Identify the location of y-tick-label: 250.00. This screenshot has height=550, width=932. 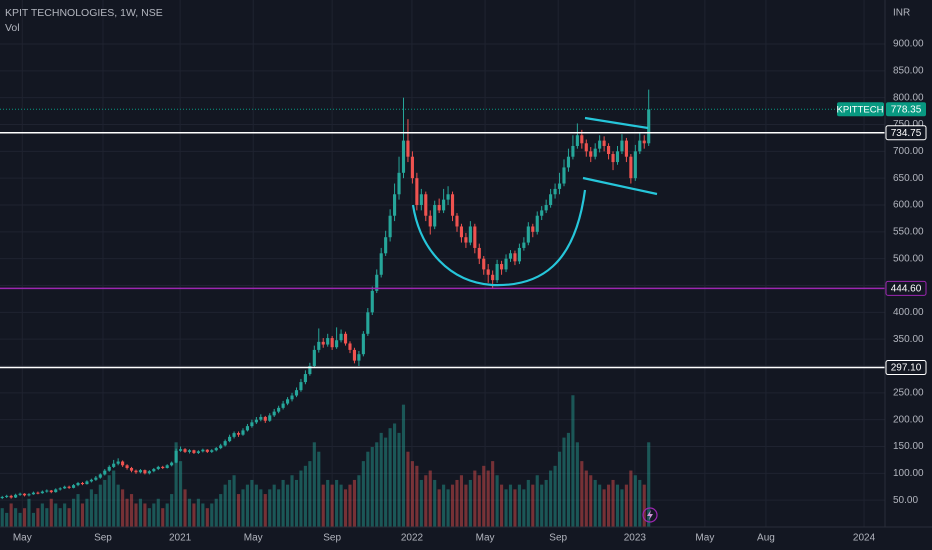
(908, 392).